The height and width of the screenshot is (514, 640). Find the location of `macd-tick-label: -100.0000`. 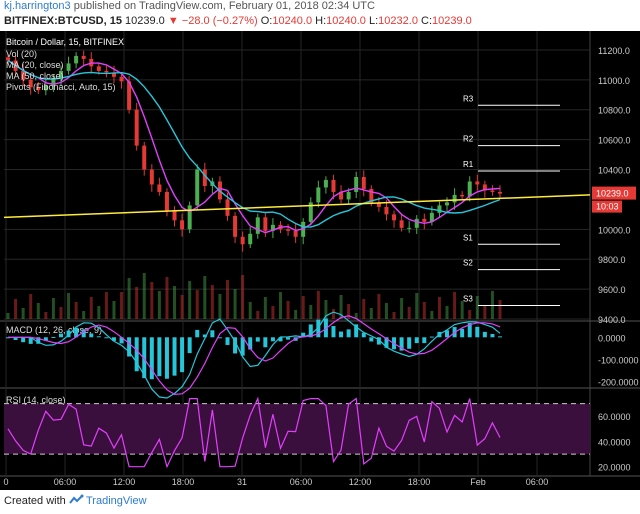

macd-tick-label: -100.0000 is located at coordinates (618, 360).